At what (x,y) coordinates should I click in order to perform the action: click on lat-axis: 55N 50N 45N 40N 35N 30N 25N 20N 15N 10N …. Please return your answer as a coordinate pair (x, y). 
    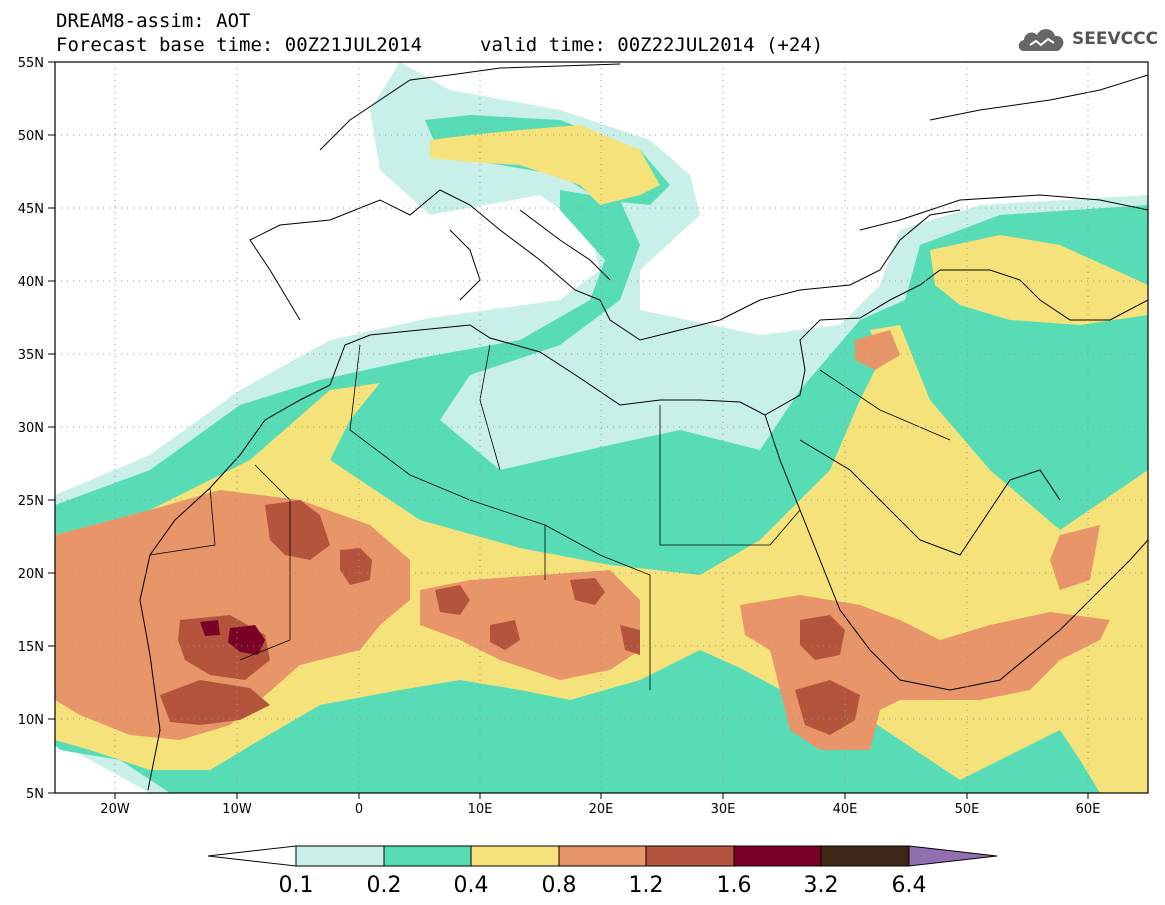
    Looking at the image, I should click on (36, 429).